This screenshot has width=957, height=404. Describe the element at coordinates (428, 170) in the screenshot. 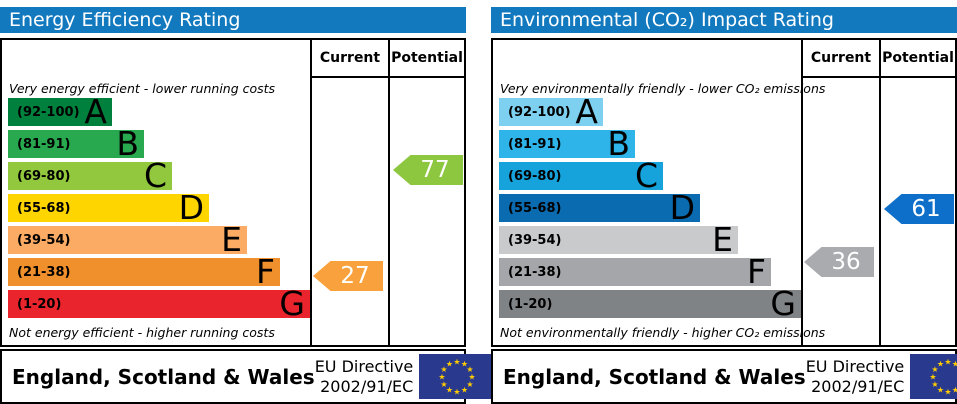

I see `potential-rating-arrow: 77` at that location.